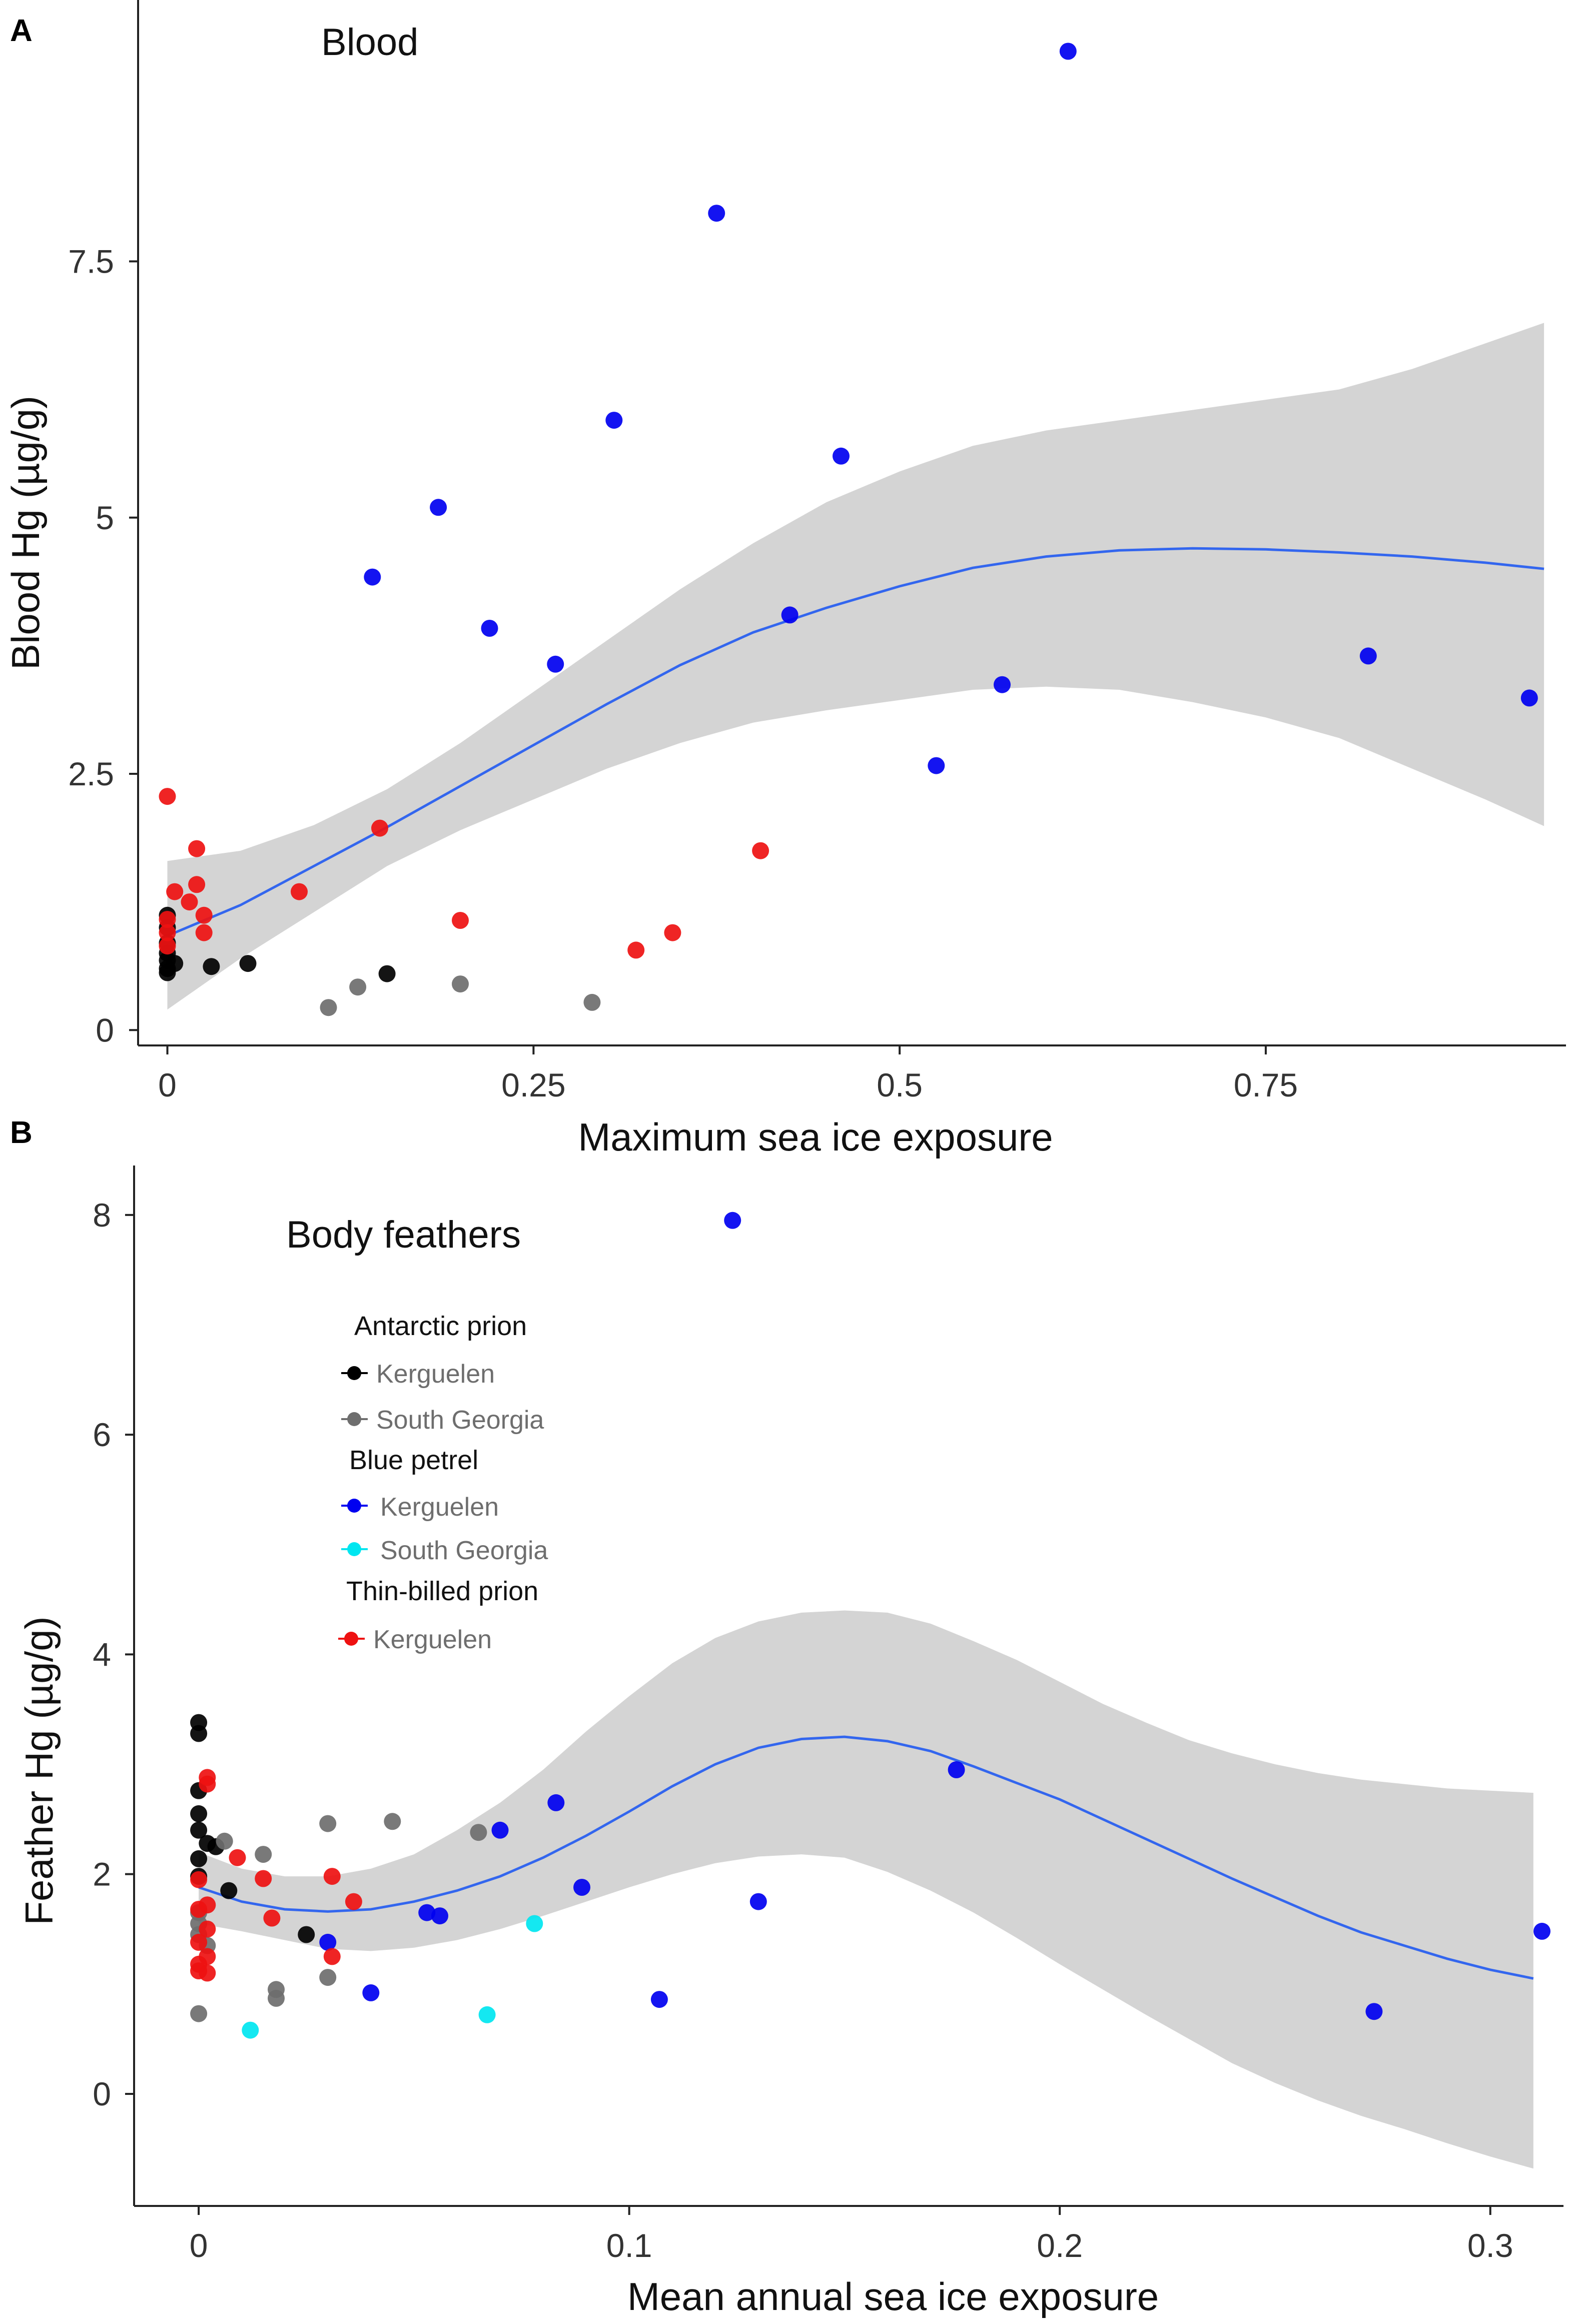  Describe the element at coordinates (102, 1434) in the screenshot. I see `panel-b-y-tick-label: 6` at that location.